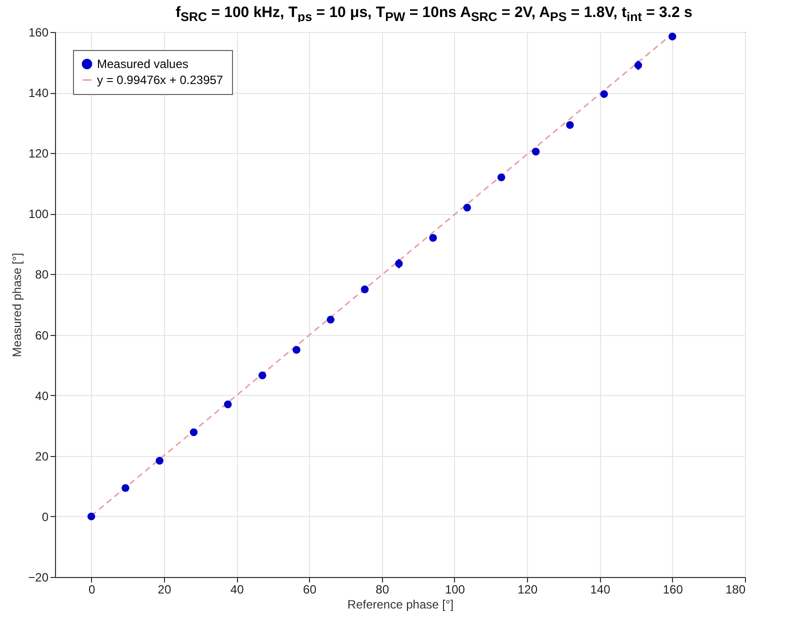 The image size is (808, 637). Describe the element at coordinates (400, 605) in the screenshot. I see `x-axis-title: Reference phase [°]` at that location.